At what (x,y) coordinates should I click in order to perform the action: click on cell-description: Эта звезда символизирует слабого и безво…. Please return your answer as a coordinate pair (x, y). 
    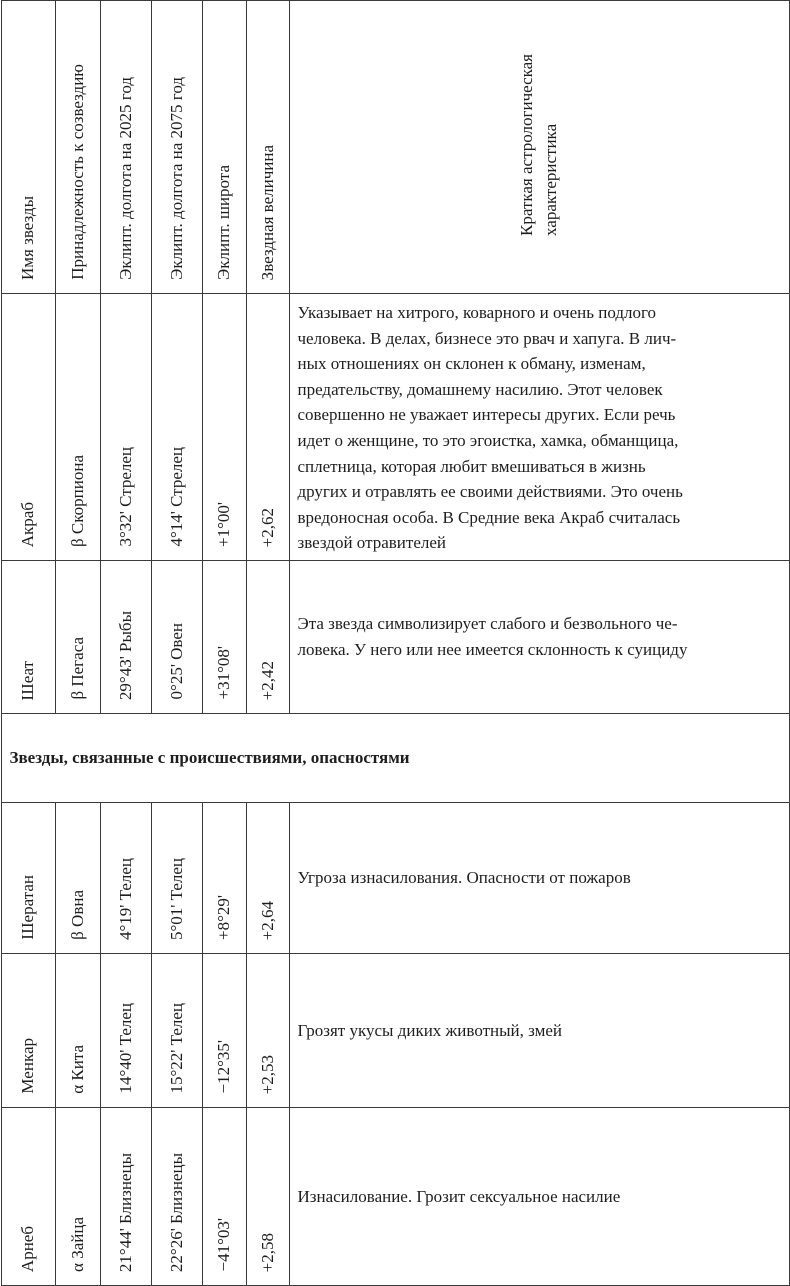
    Looking at the image, I should click on (539, 636).